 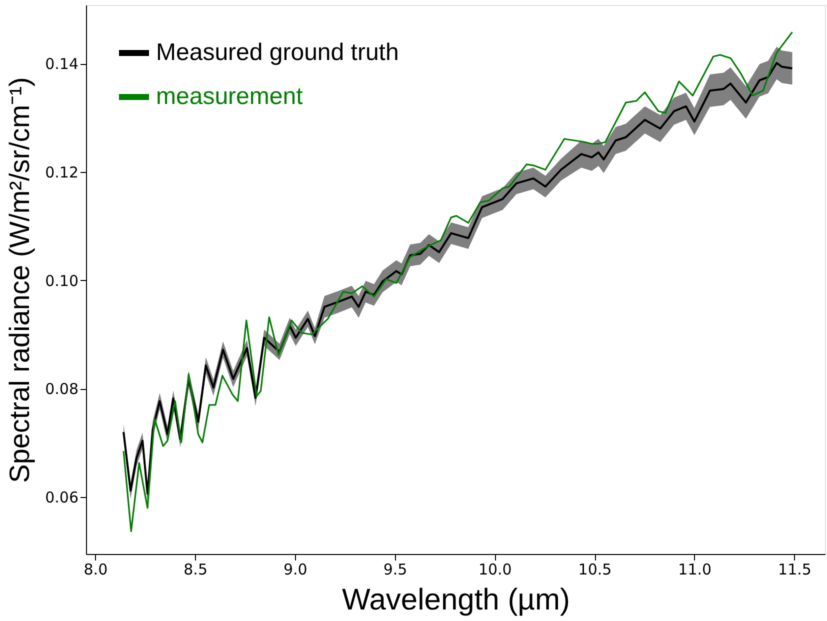 I want to click on legend-label: Measured ground truth, so click(x=277, y=52).